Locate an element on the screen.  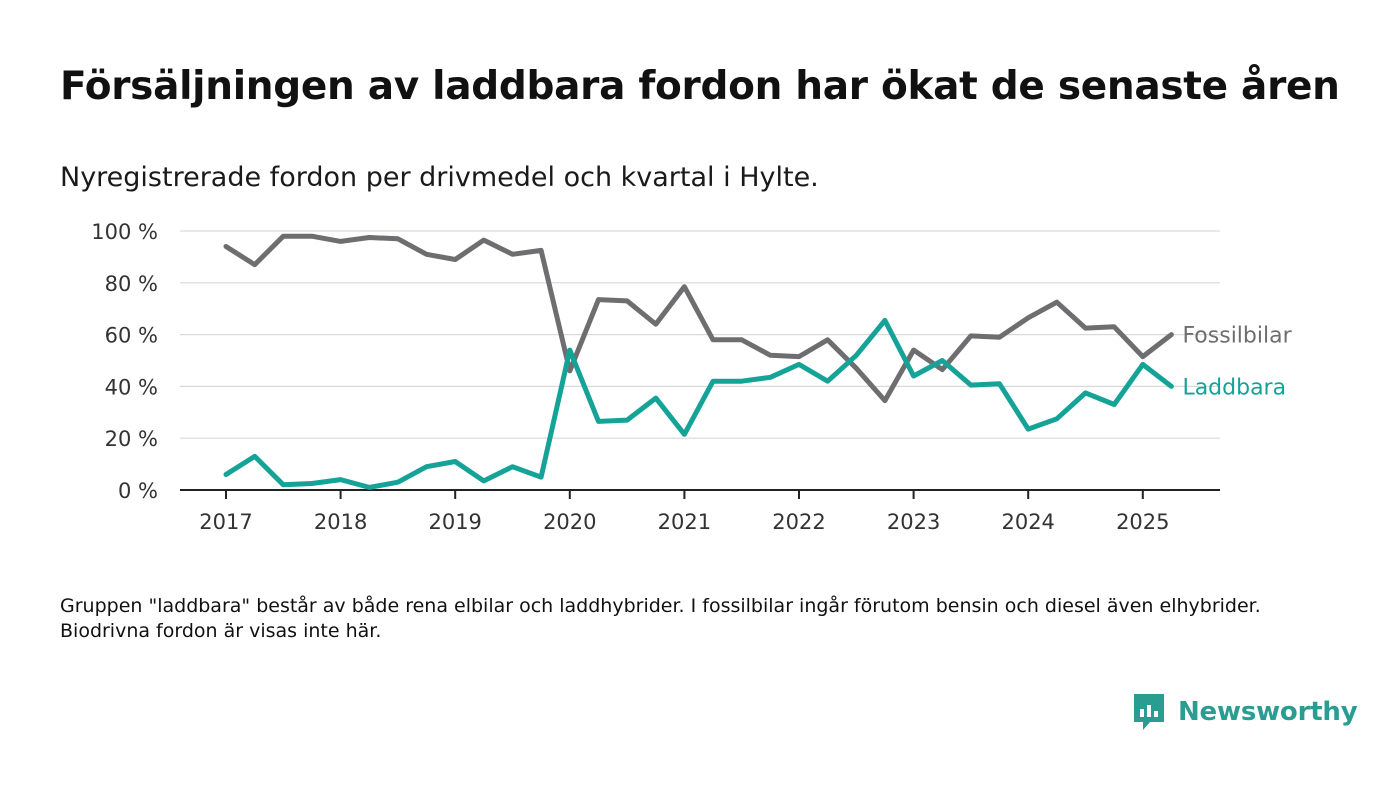
x-axis-ticks: 2017 2018 2019 2020 2021 2022 2023 2024 2025 is located at coordinates (684, 512).